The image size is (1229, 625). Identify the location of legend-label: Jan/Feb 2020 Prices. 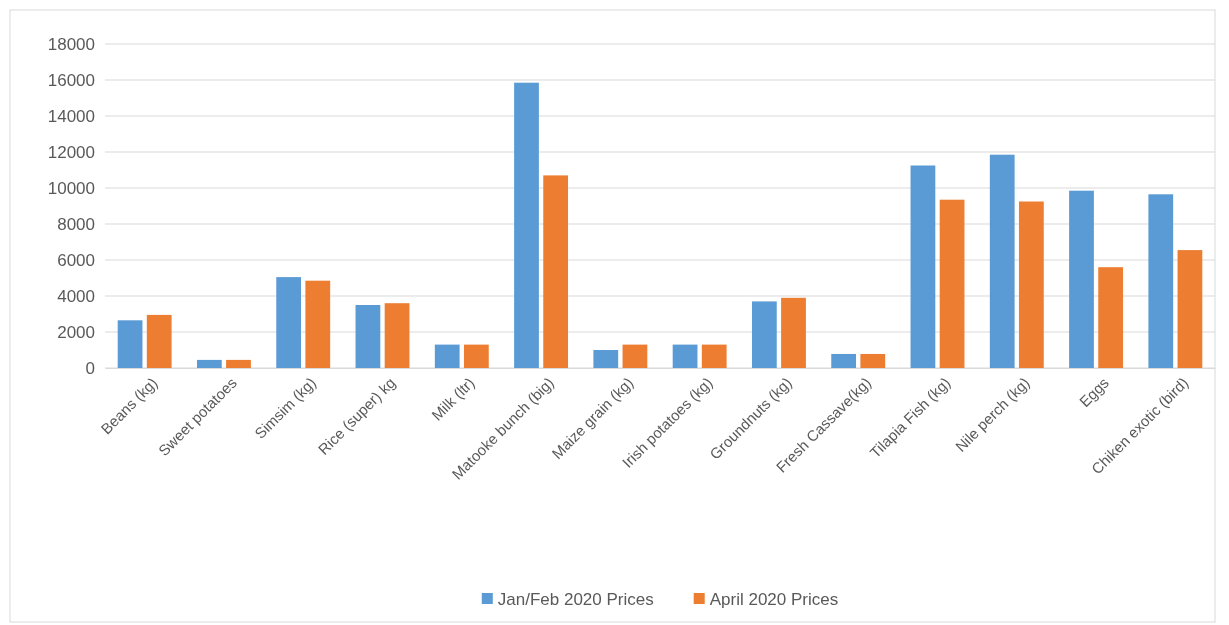
(575, 599).